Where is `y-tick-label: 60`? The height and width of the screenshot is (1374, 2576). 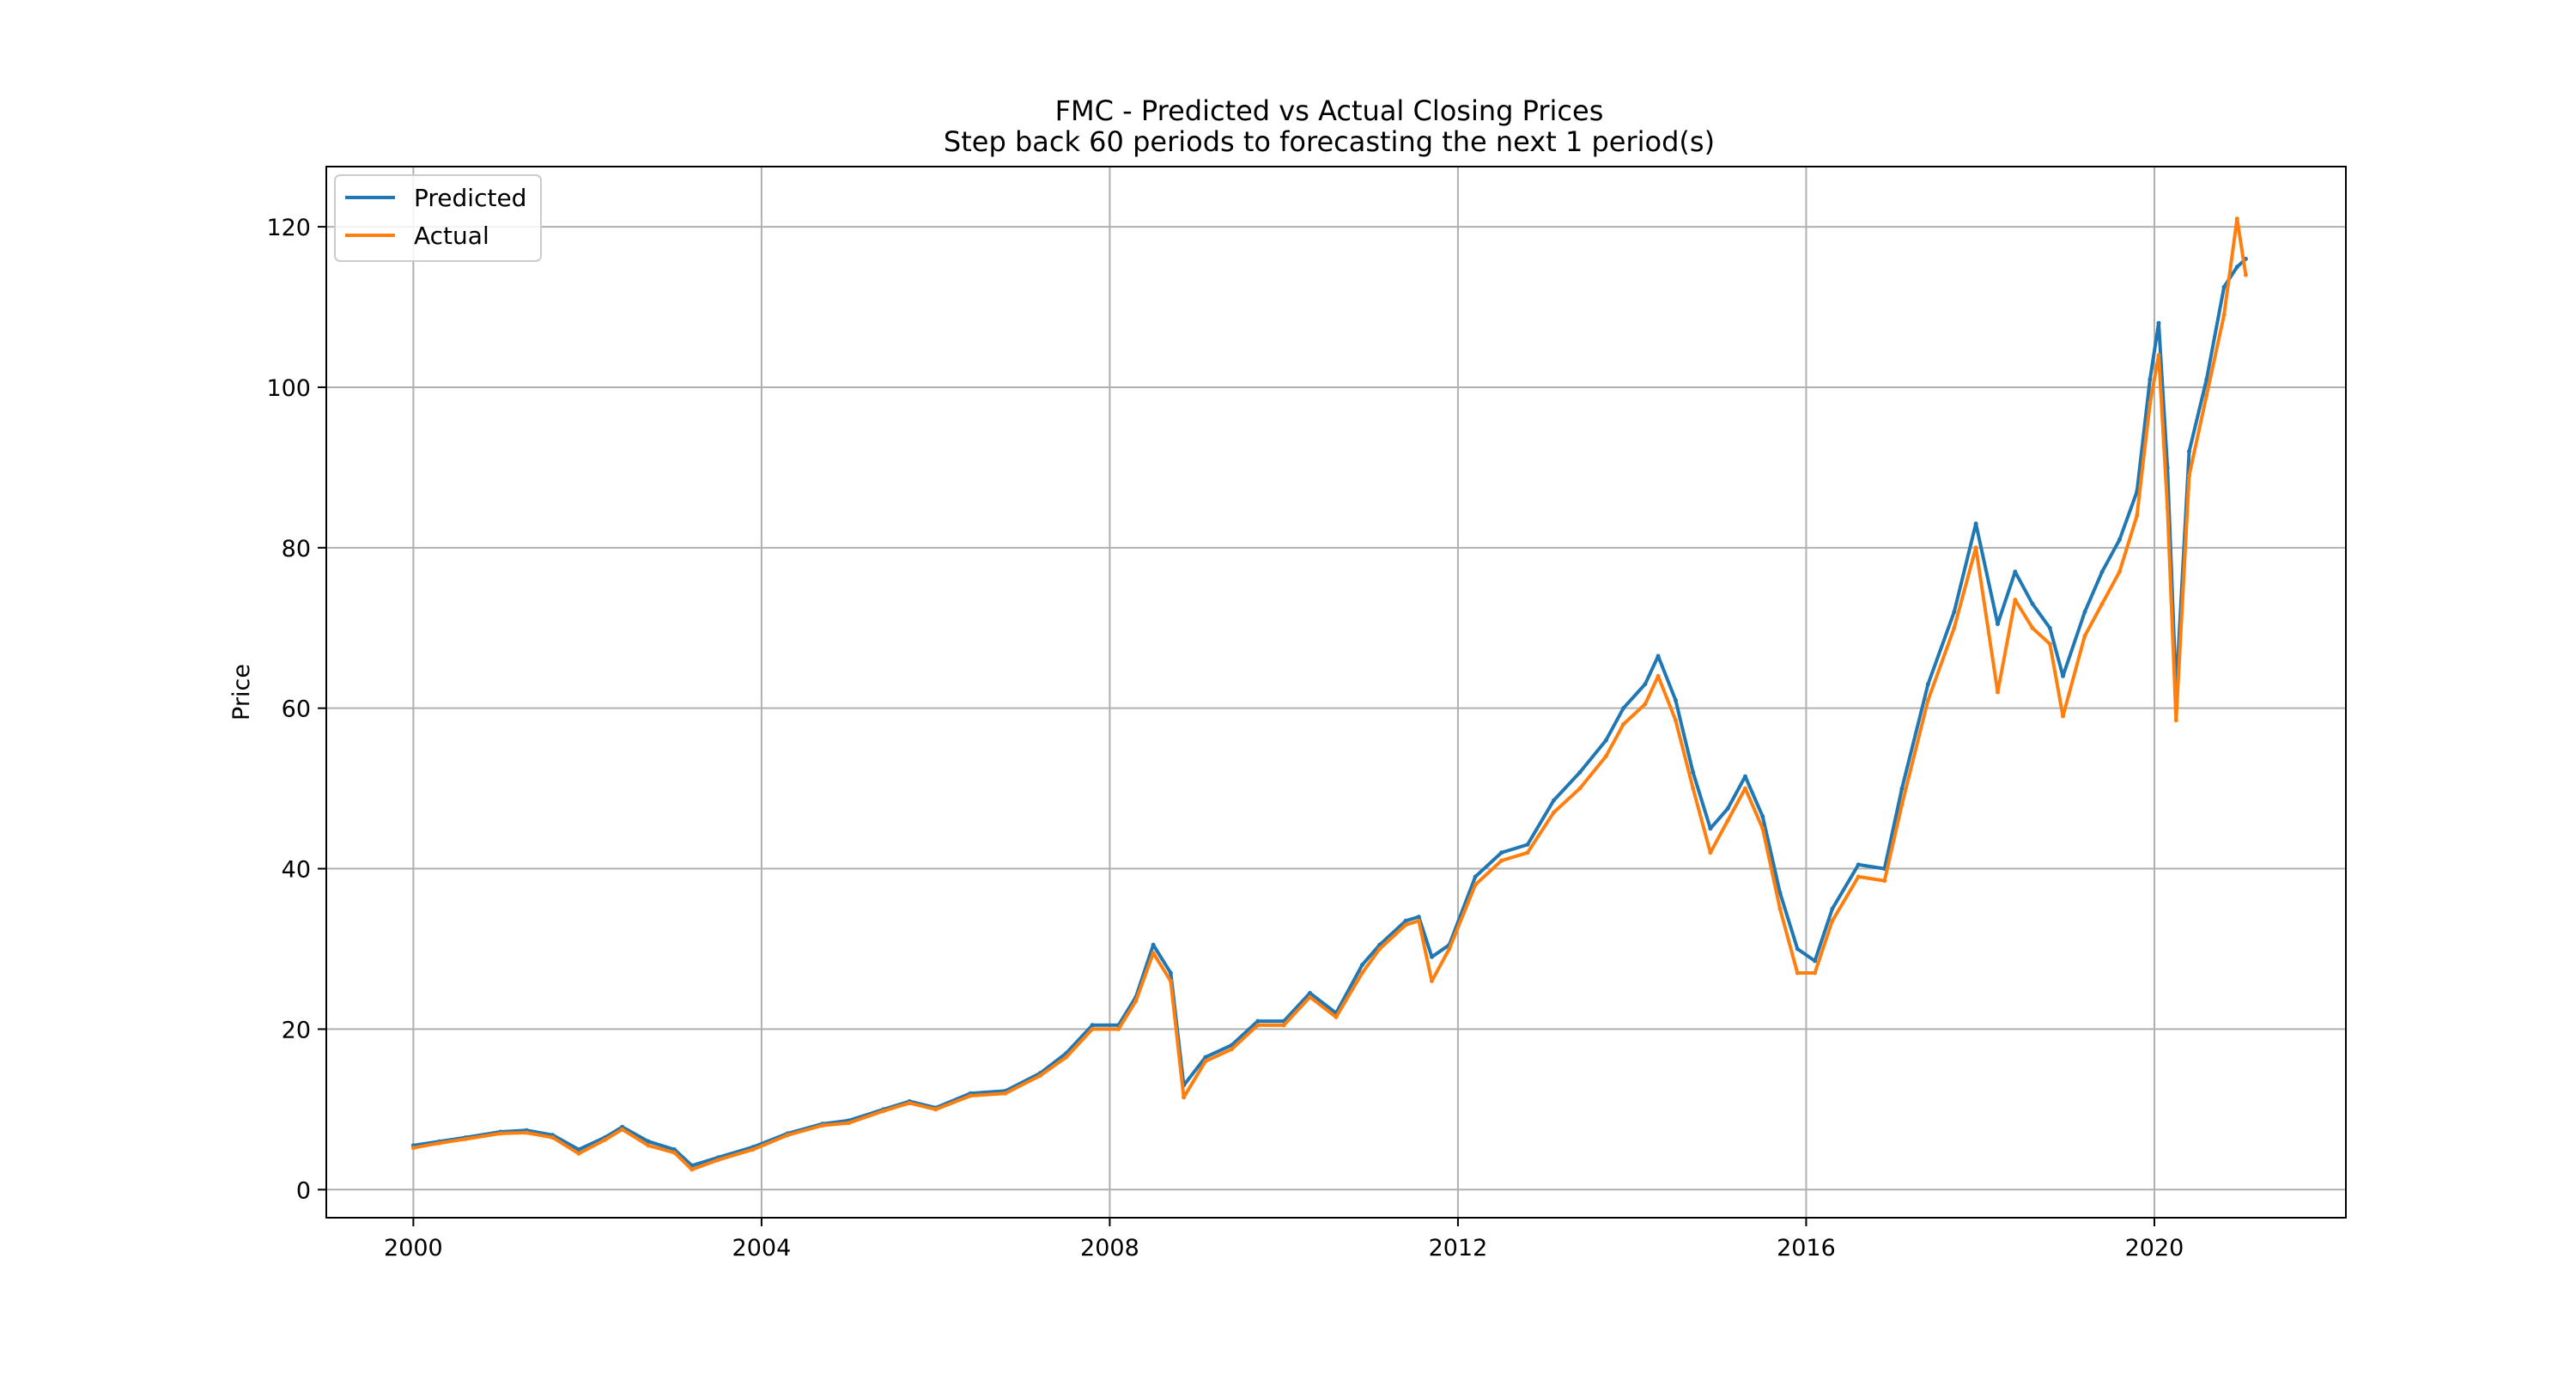 y-tick-label: 60 is located at coordinates (296, 709).